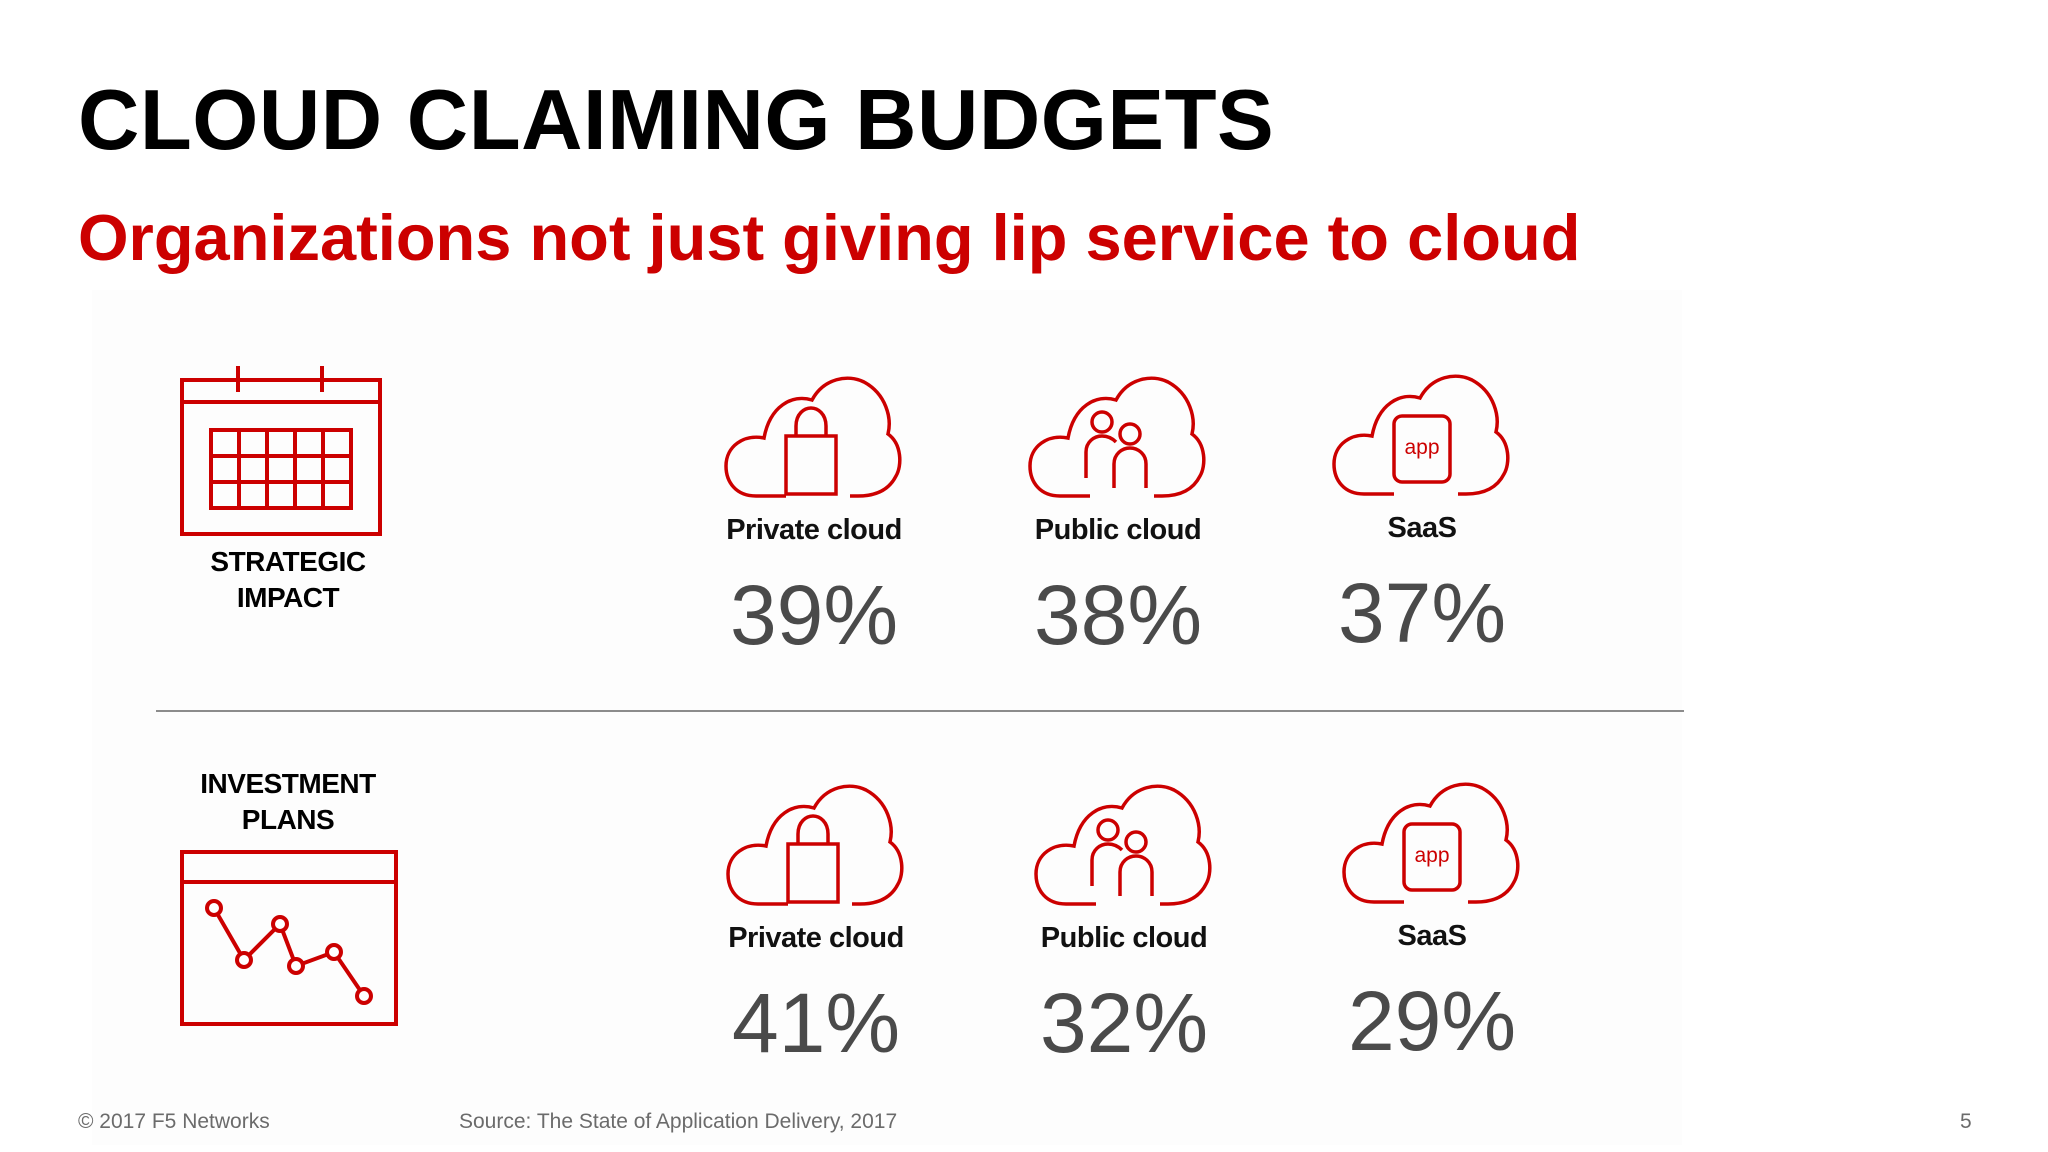  I want to click on slide-title: CLOUD CLAIMING BUDGETS, so click(676, 120).